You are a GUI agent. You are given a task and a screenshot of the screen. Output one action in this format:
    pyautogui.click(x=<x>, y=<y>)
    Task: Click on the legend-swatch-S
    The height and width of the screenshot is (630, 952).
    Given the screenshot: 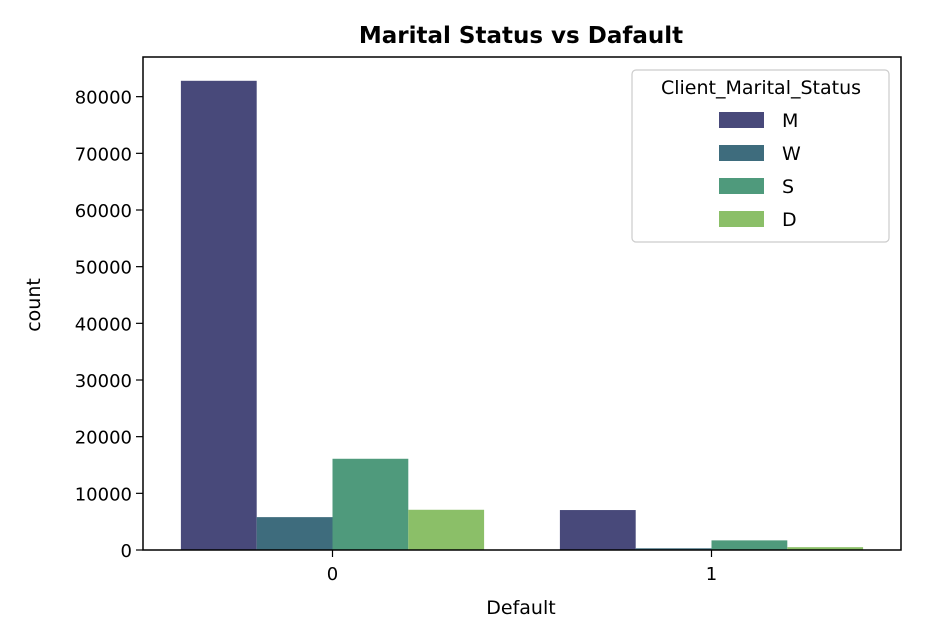 What is the action you would take?
    pyautogui.click(x=741, y=186)
    